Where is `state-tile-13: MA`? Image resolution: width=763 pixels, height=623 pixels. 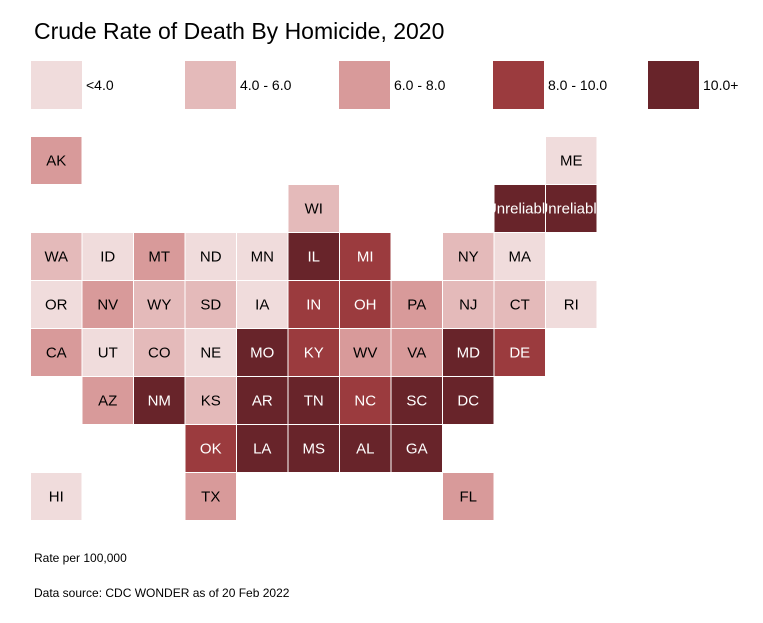
state-tile-13: MA is located at coordinates (519, 256).